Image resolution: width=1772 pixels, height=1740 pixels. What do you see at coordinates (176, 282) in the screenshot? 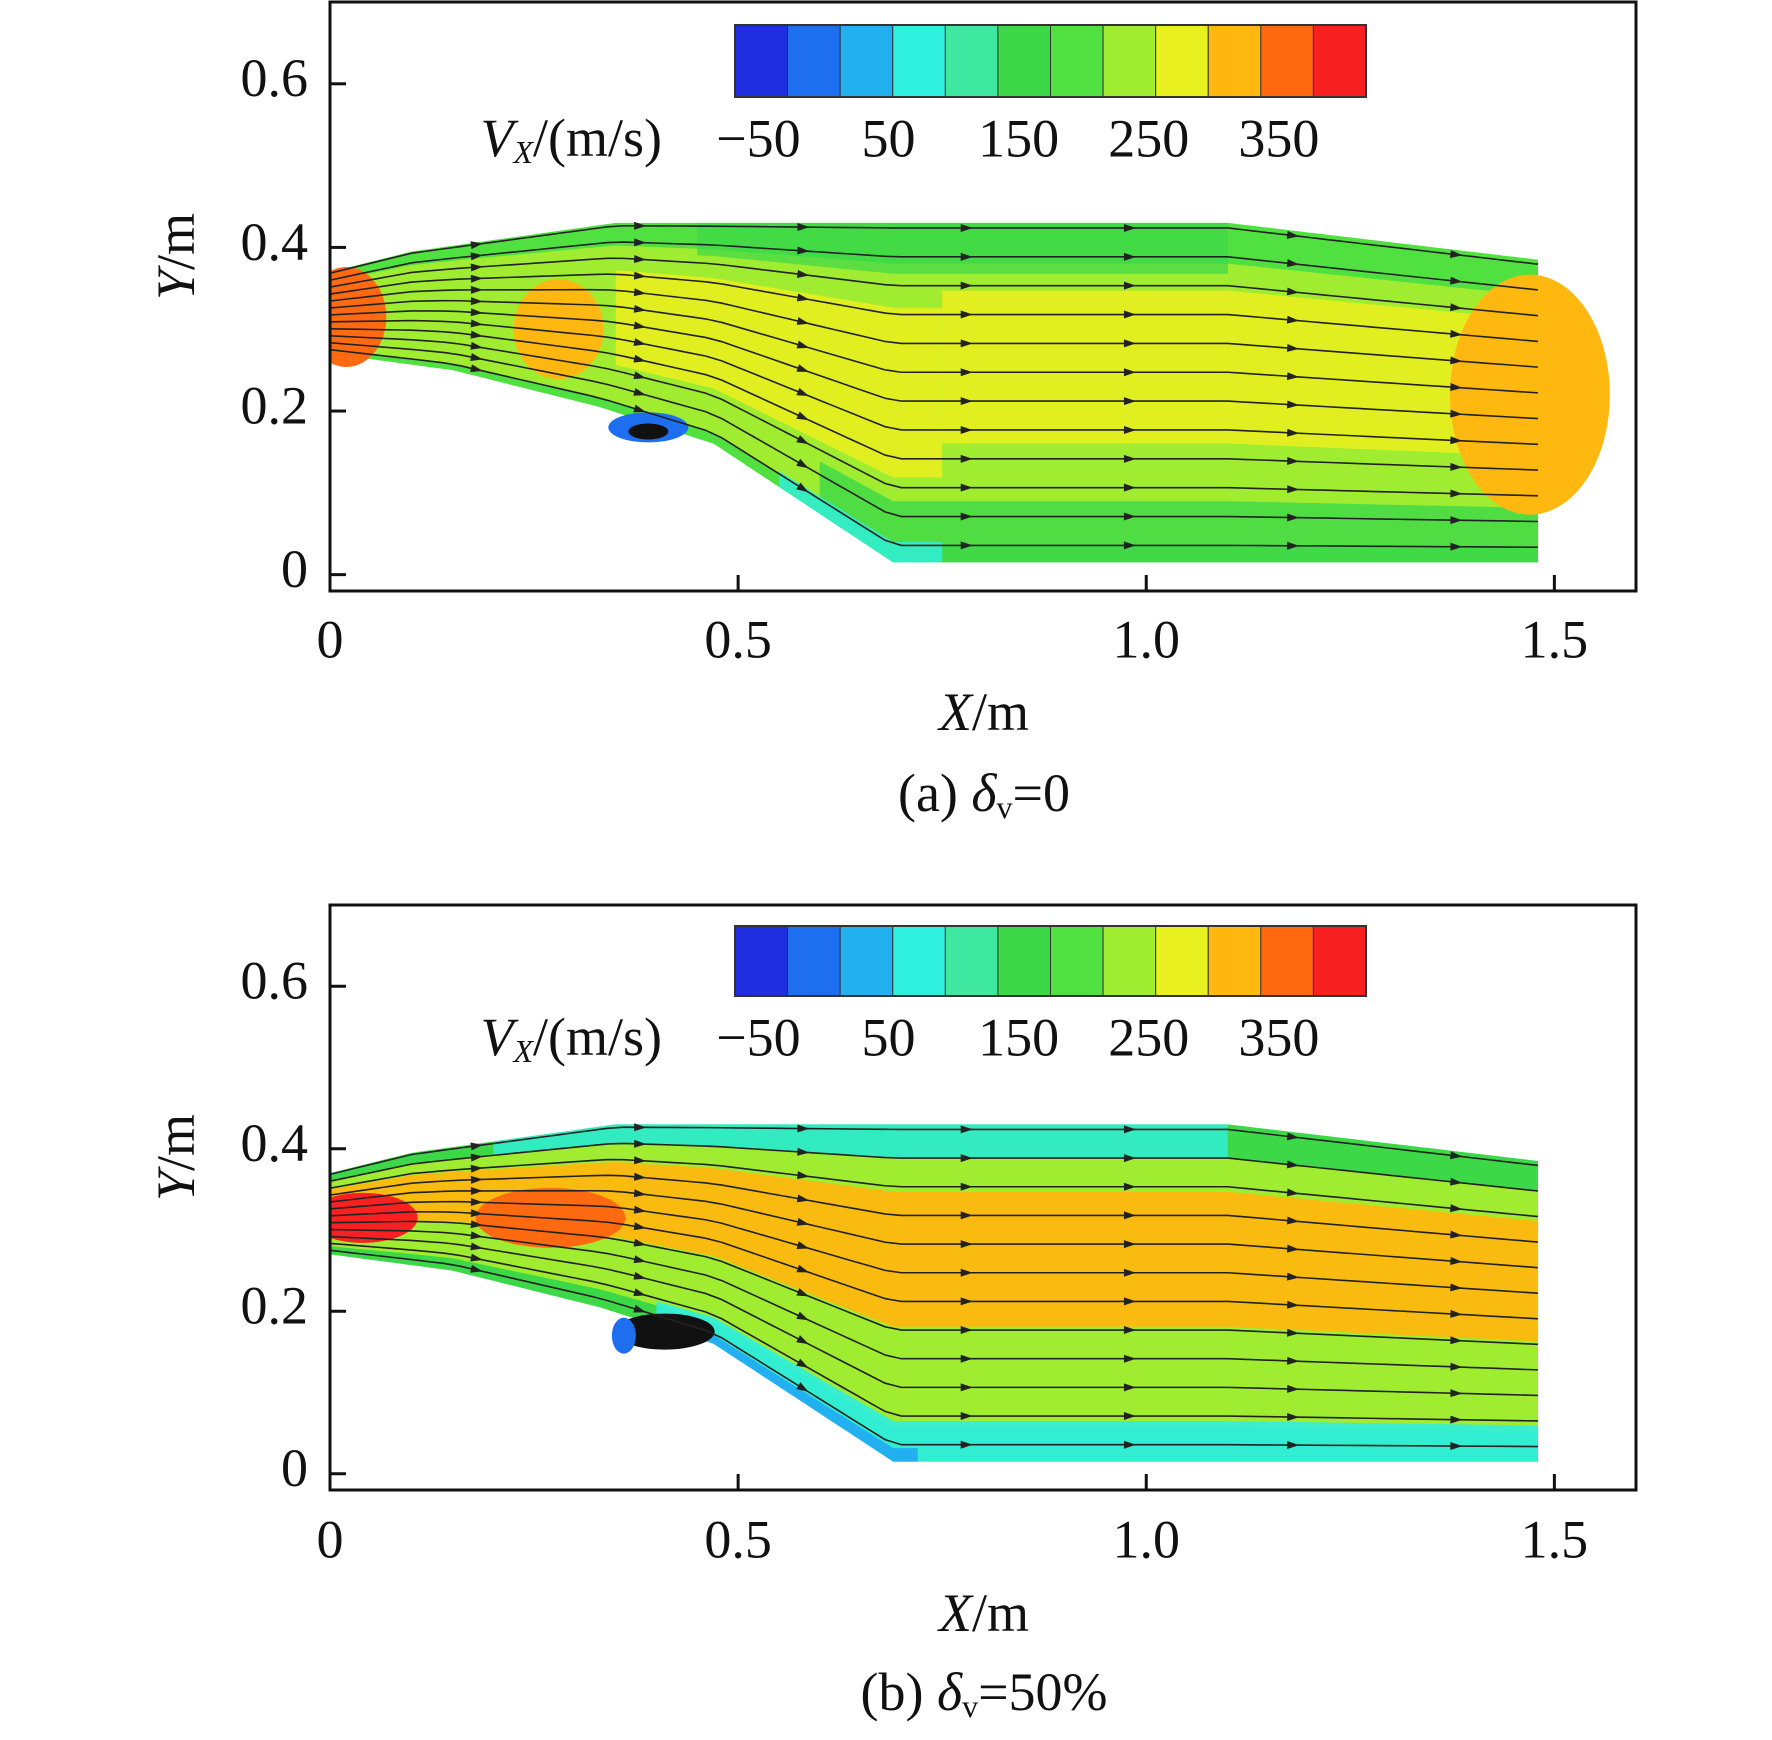
I see `y-axis-title-part: Y` at bounding box center [176, 282].